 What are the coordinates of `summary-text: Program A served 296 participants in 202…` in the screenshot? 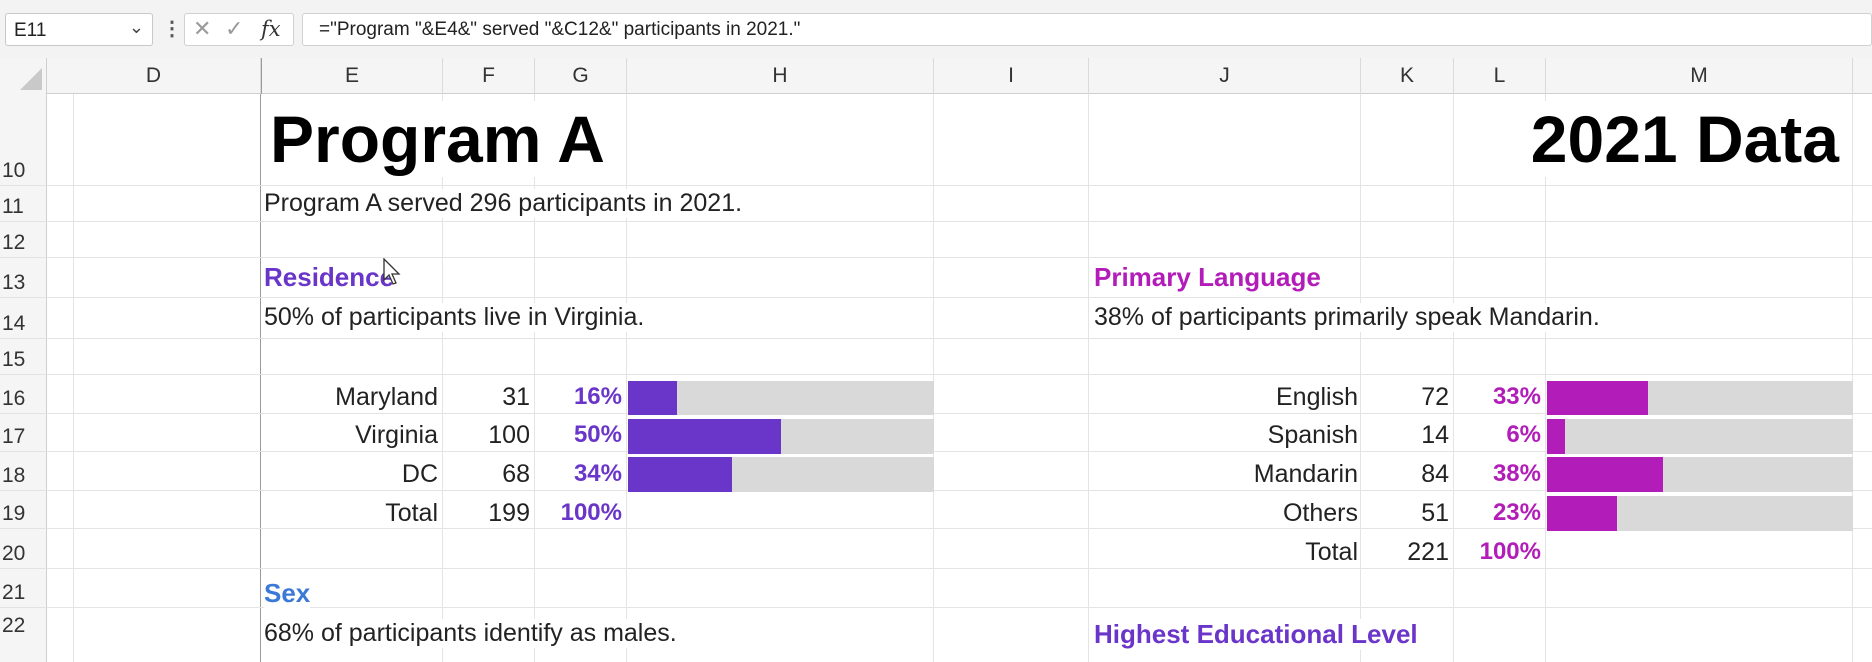 It's located at (505, 203).